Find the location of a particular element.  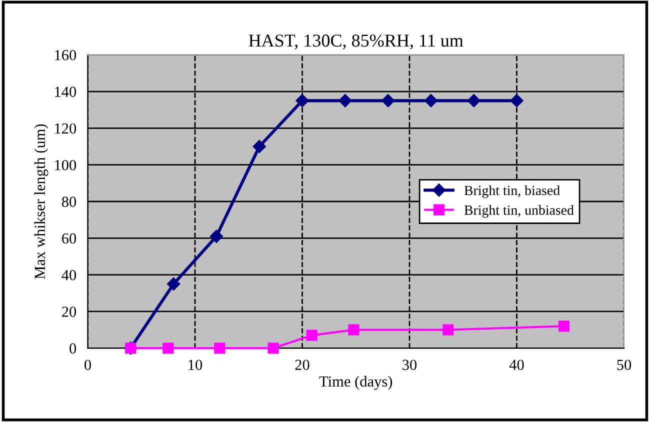

y-tick-label: 20 is located at coordinates (69, 311).